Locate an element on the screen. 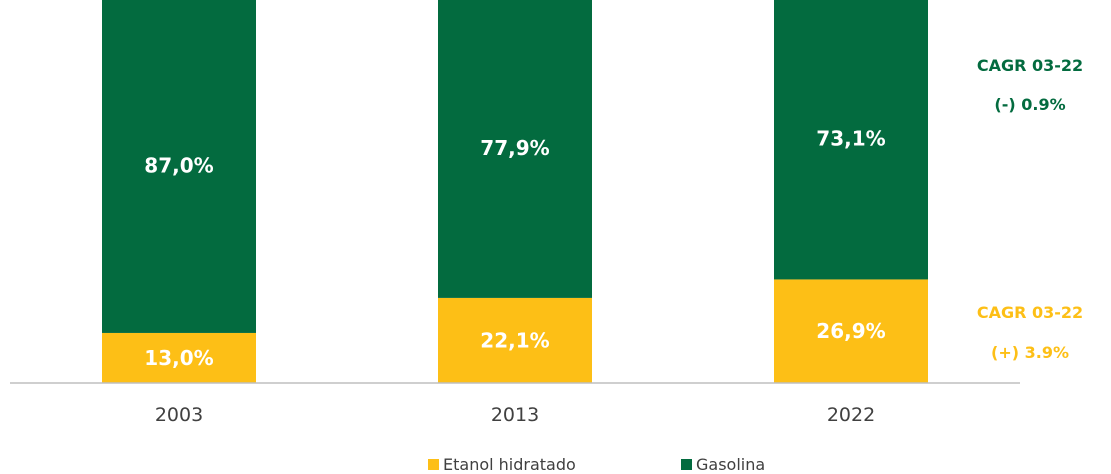  data-label-gasolina-2013: 77,9% is located at coordinates (514, 148).